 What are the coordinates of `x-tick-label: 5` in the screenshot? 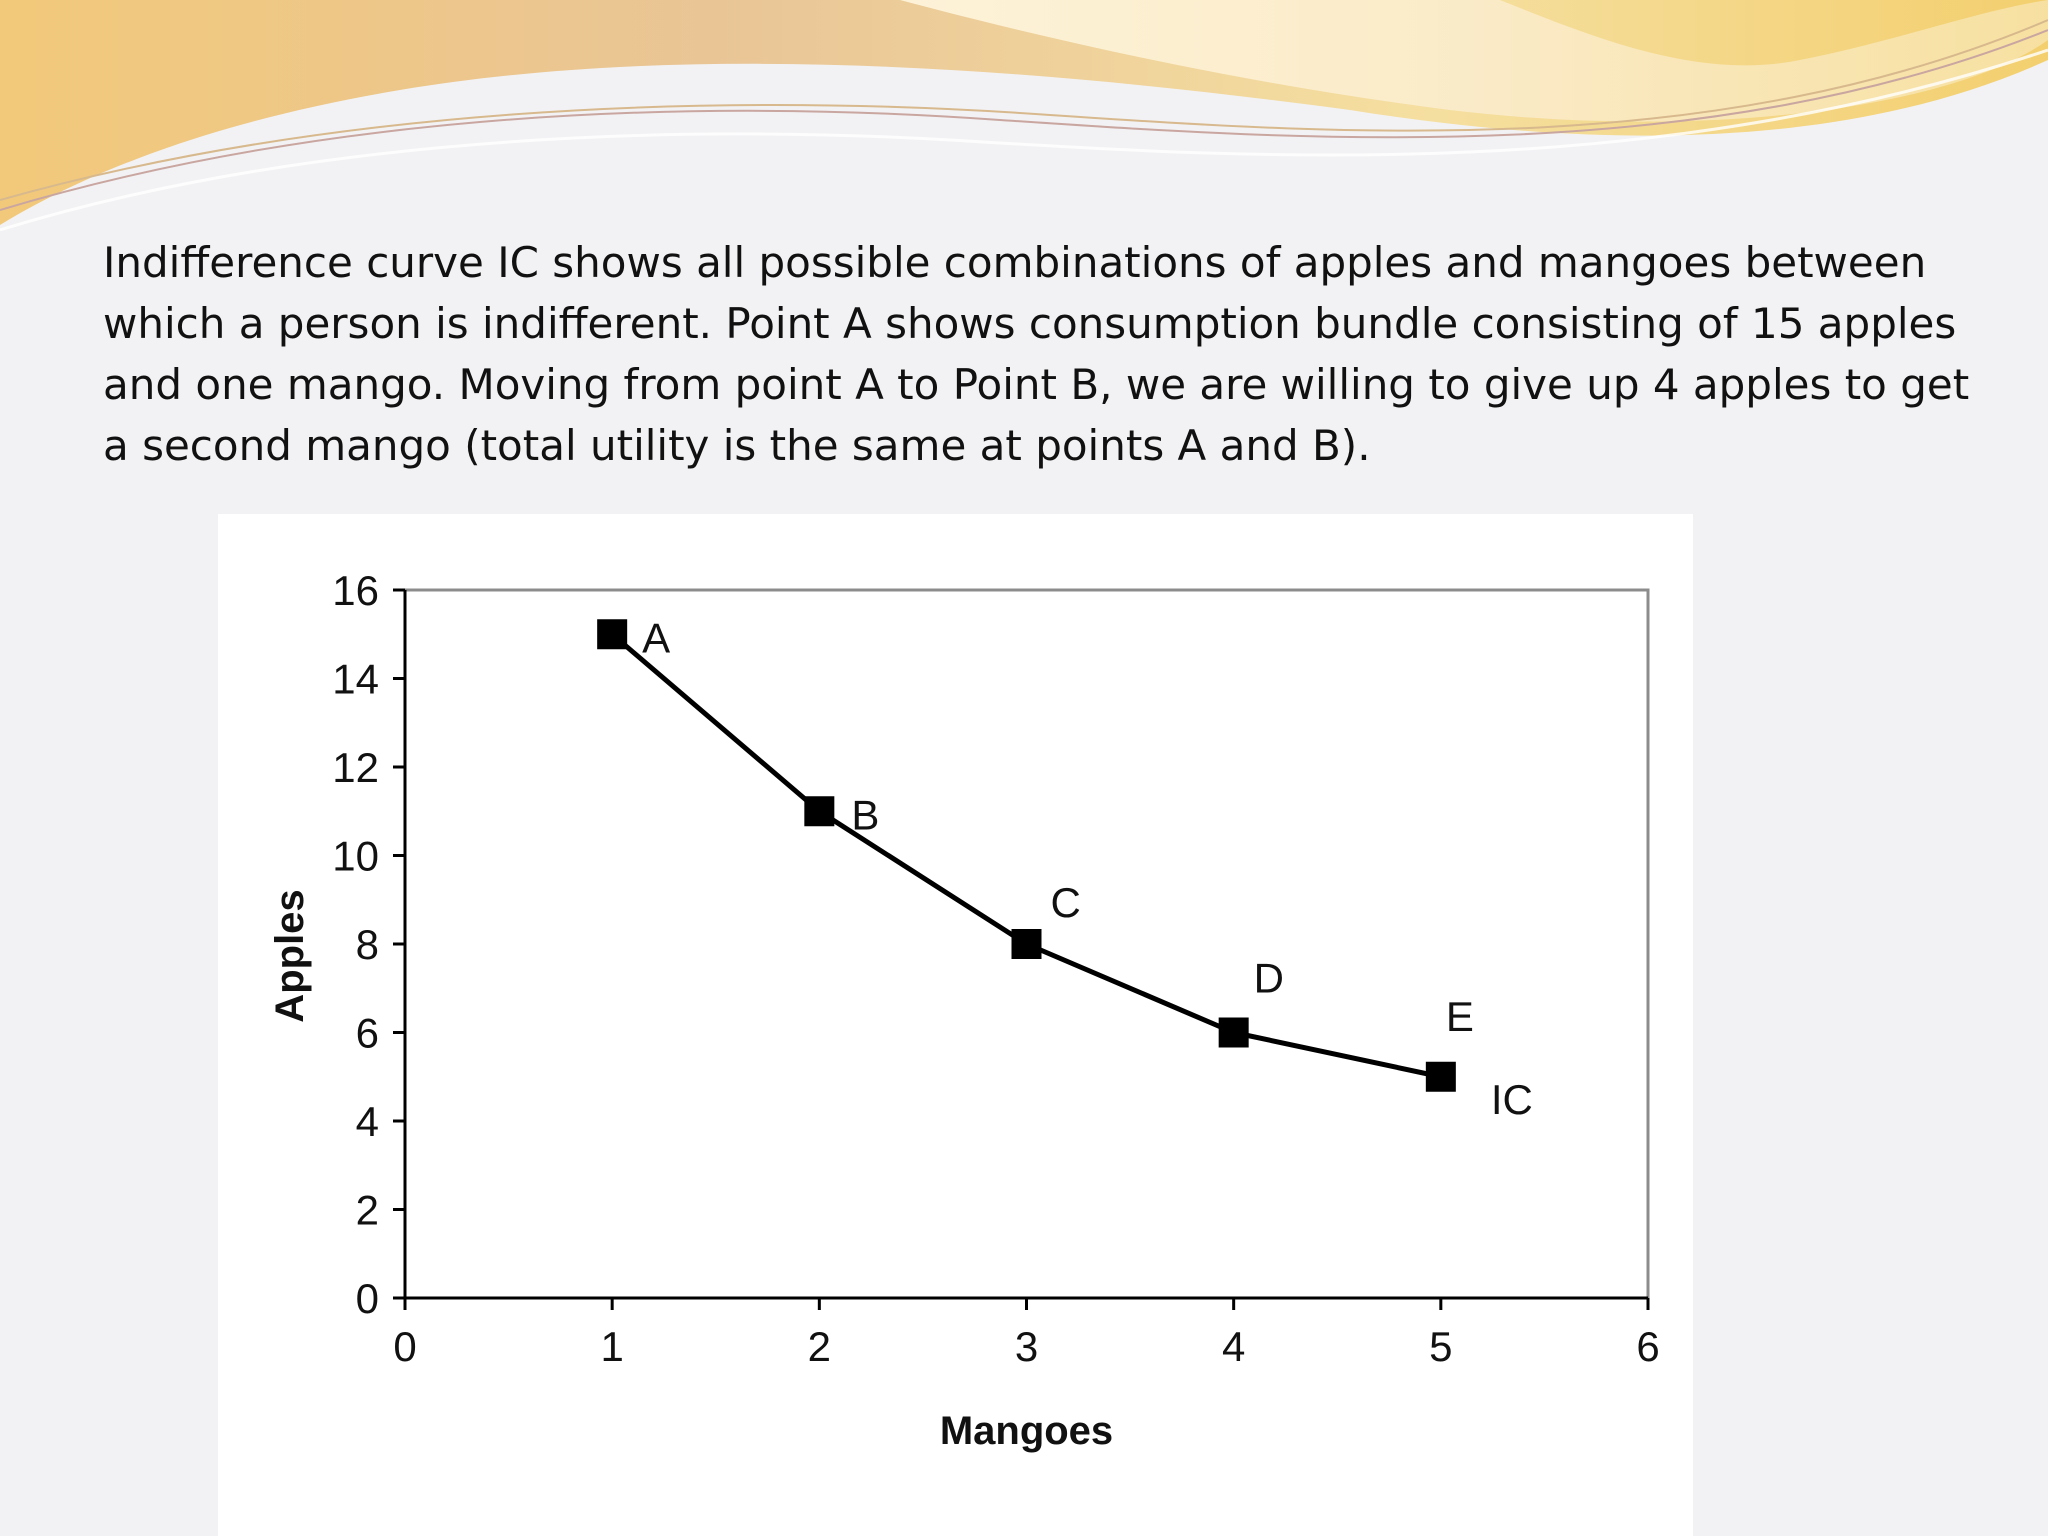 It's located at (1440, 1346).